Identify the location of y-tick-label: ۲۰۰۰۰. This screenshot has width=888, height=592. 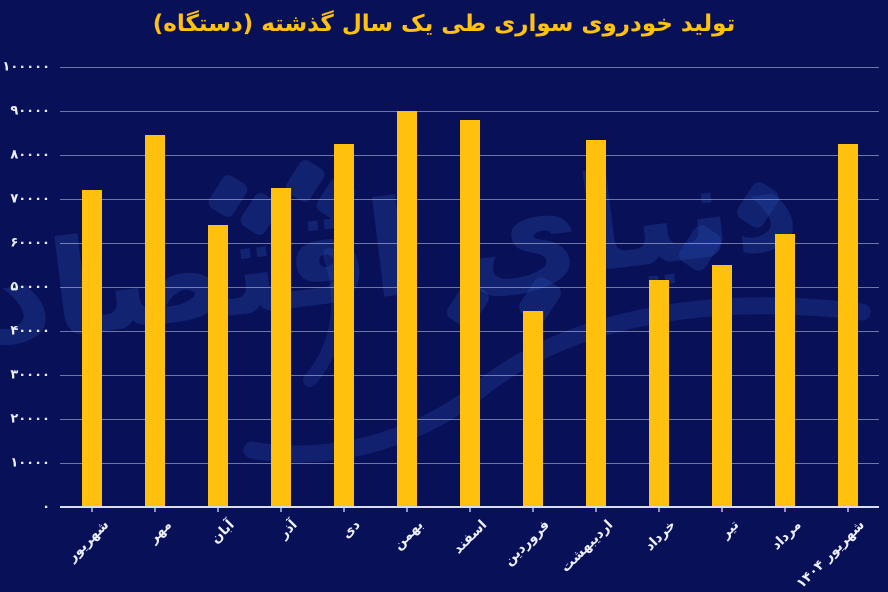
(30, 419).